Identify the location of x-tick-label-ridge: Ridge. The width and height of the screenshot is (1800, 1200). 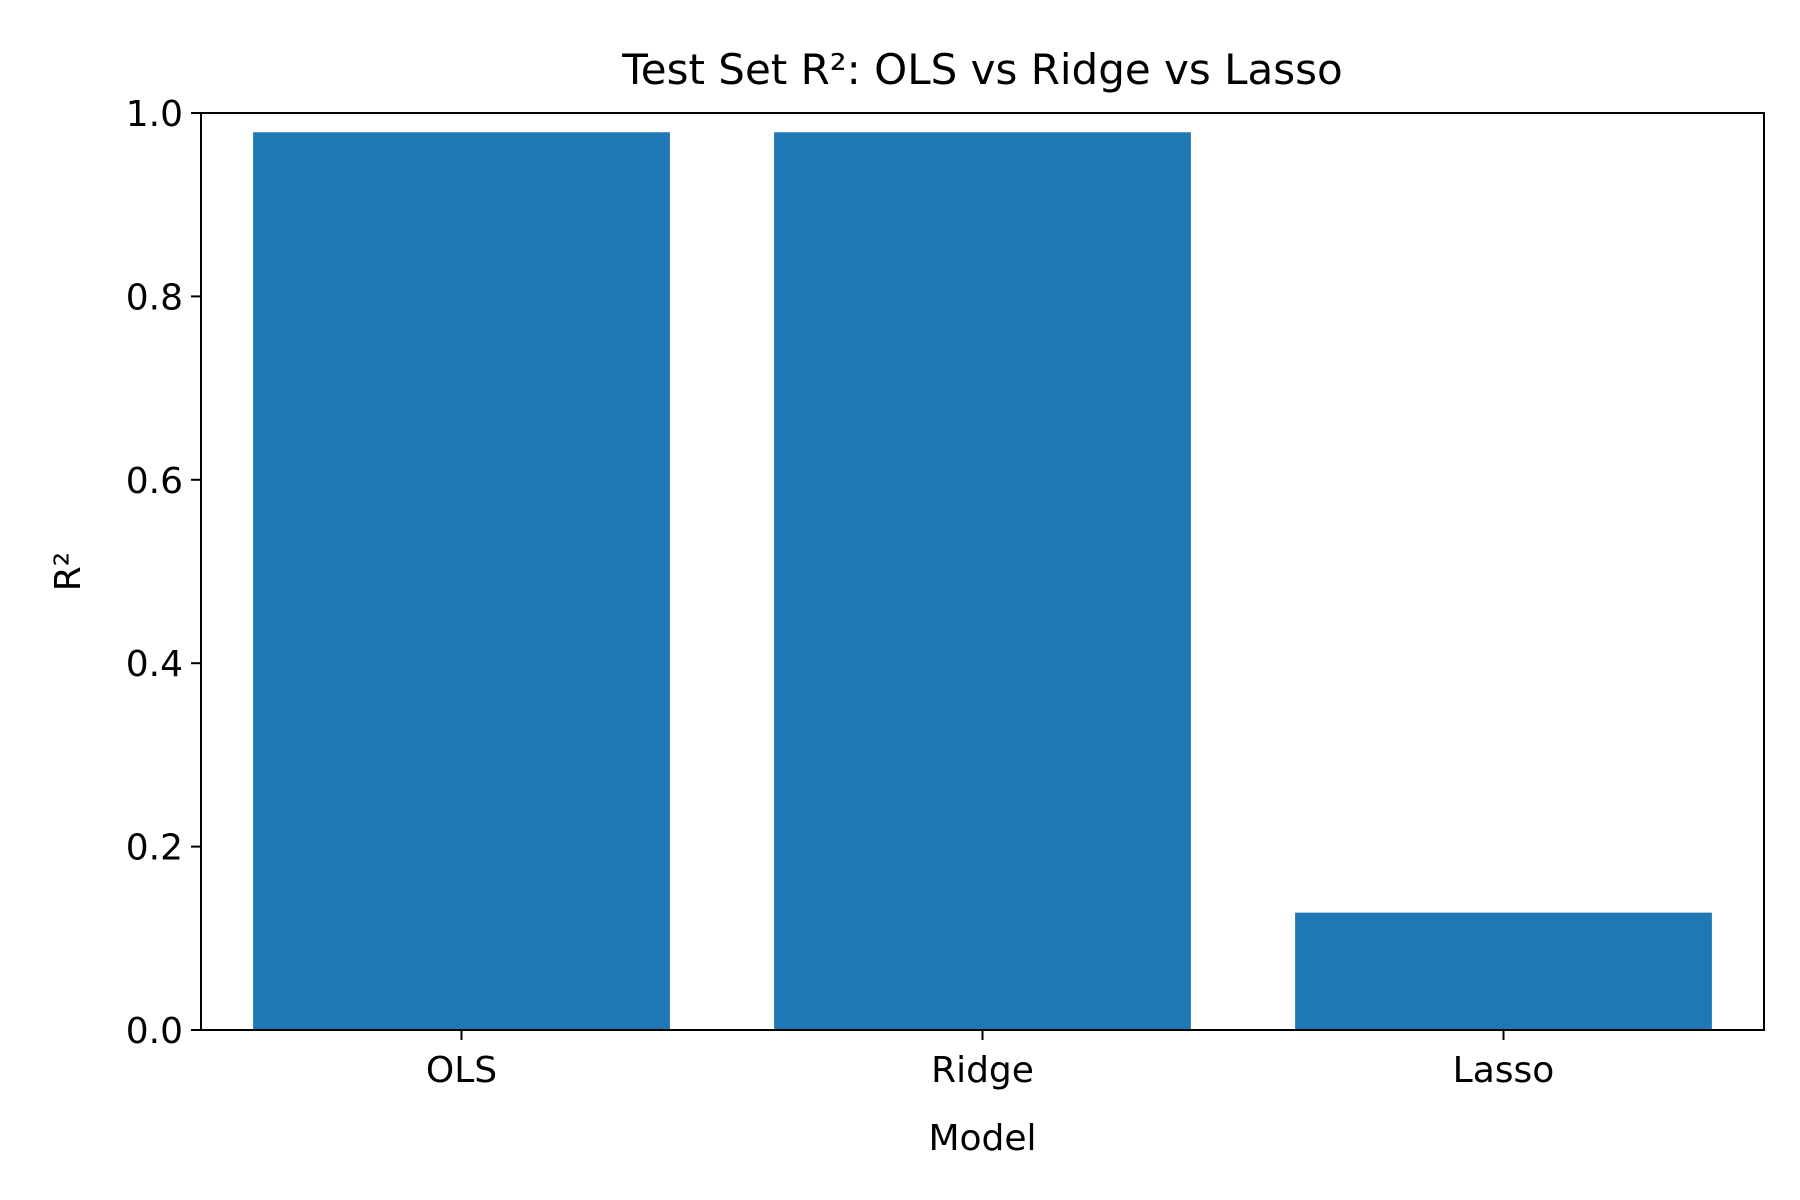
(982, 1070).